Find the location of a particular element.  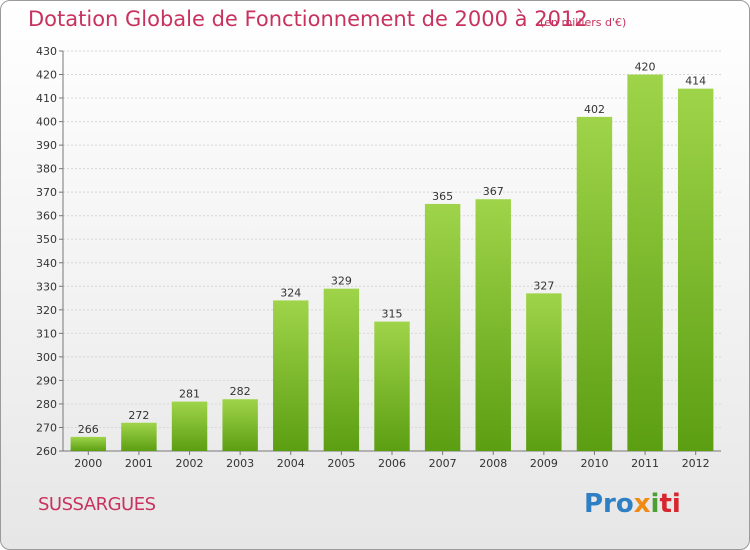

bar-value-label: 281 is located at coordinates (189, 394).